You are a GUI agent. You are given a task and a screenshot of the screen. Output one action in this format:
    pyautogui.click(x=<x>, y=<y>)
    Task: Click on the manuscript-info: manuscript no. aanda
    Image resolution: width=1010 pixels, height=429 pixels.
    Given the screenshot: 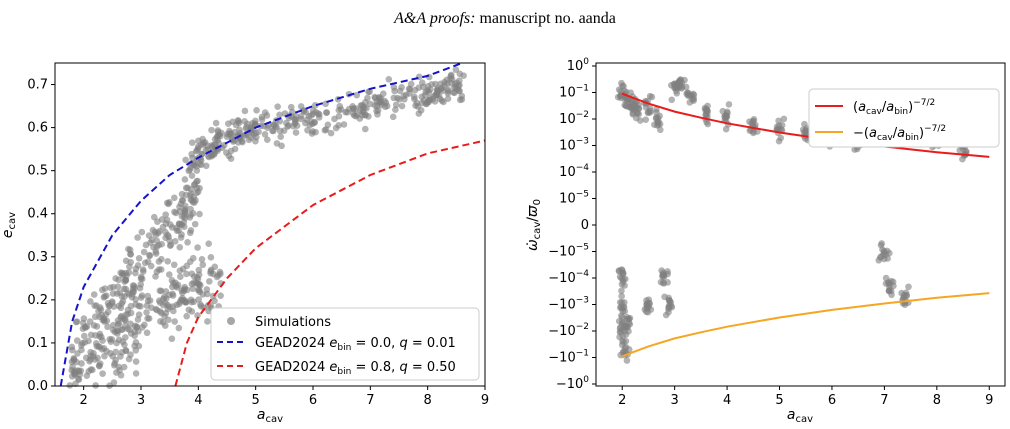 What is the action you would take?
    pyautogui.click(x=545, y=18)
    